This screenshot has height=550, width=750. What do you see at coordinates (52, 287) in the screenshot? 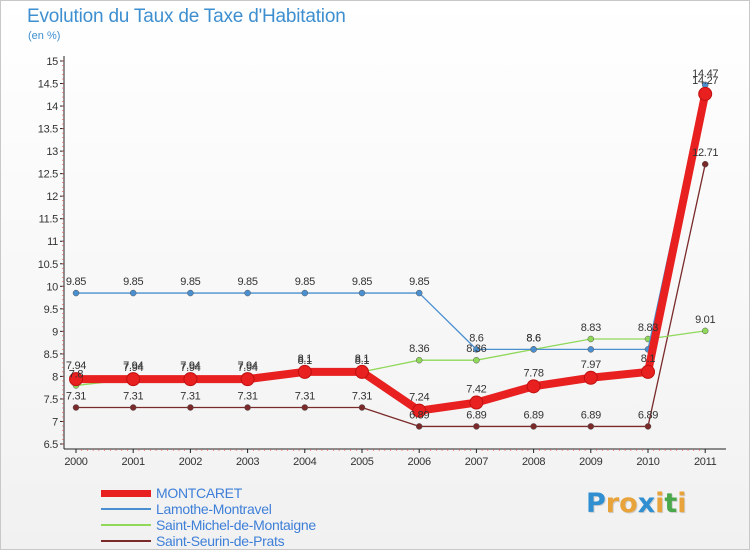
I see `y-tick-label: 10` at bounding box center [52, 287].